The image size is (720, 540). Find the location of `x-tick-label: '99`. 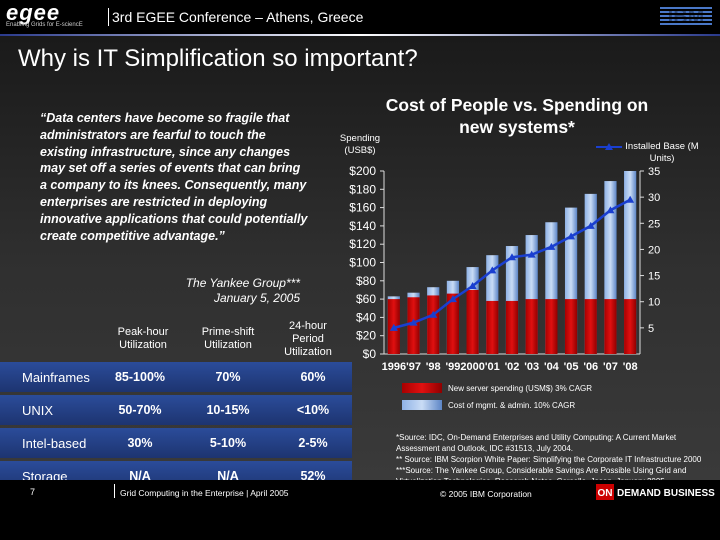

x-tick-label: '99 is located at coordinates (452, 367).